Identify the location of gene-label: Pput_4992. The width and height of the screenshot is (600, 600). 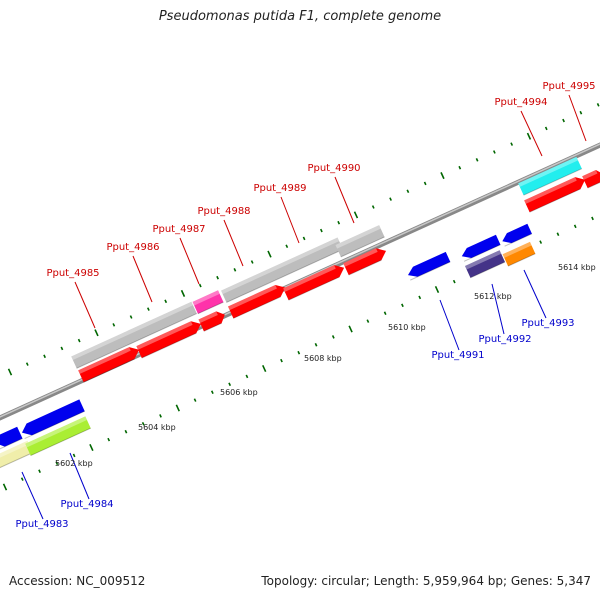
(504, 339).